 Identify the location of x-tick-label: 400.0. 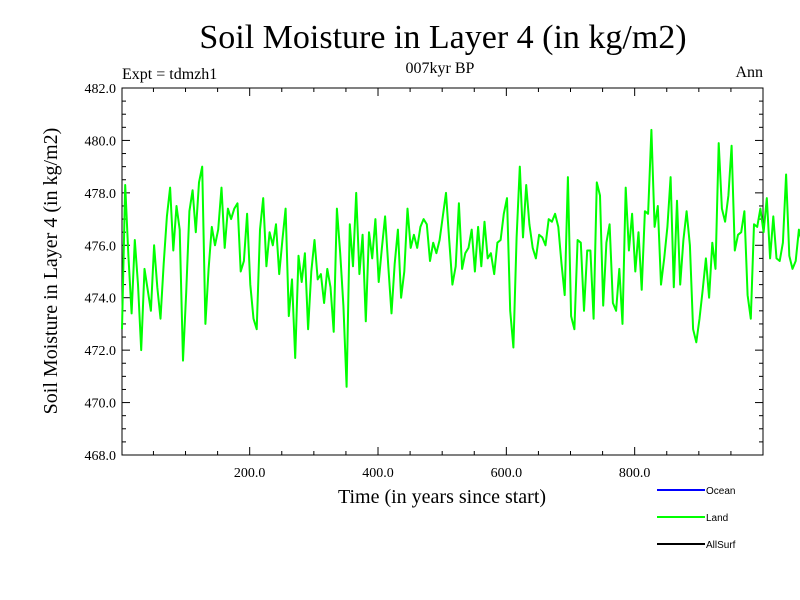
(378, 473).